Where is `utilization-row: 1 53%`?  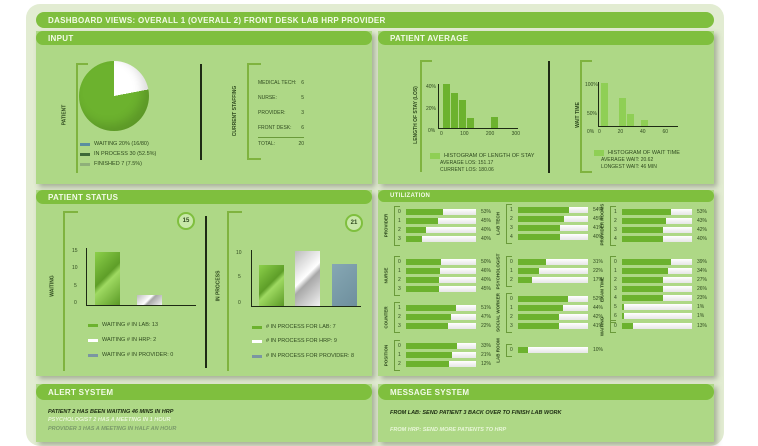 utilization-row: 1 53% is located at coordinates (661, 211).